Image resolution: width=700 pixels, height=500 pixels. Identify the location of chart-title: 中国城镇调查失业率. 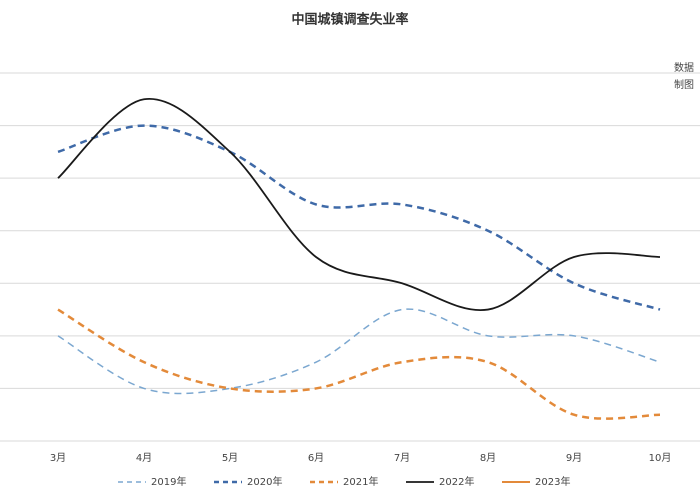
(349, 20).